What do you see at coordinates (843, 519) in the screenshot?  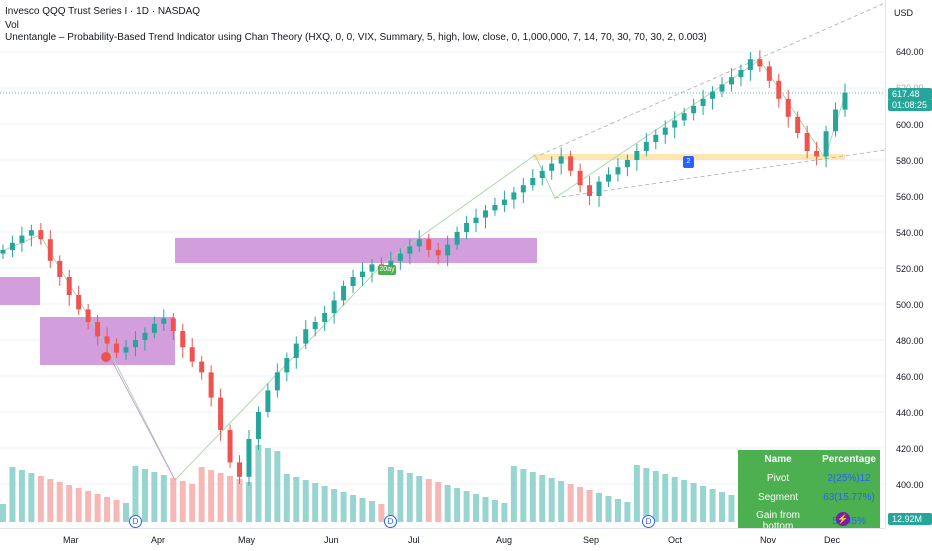 I see `earnings-lightning-icon: ⚡` at bounding box center [843, 519].